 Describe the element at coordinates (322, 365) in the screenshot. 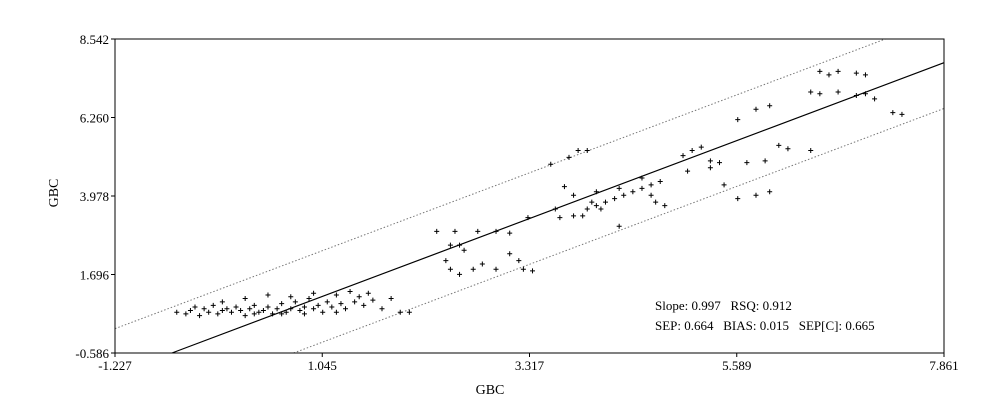

I see `x-tick-label: 1.045` at that location.